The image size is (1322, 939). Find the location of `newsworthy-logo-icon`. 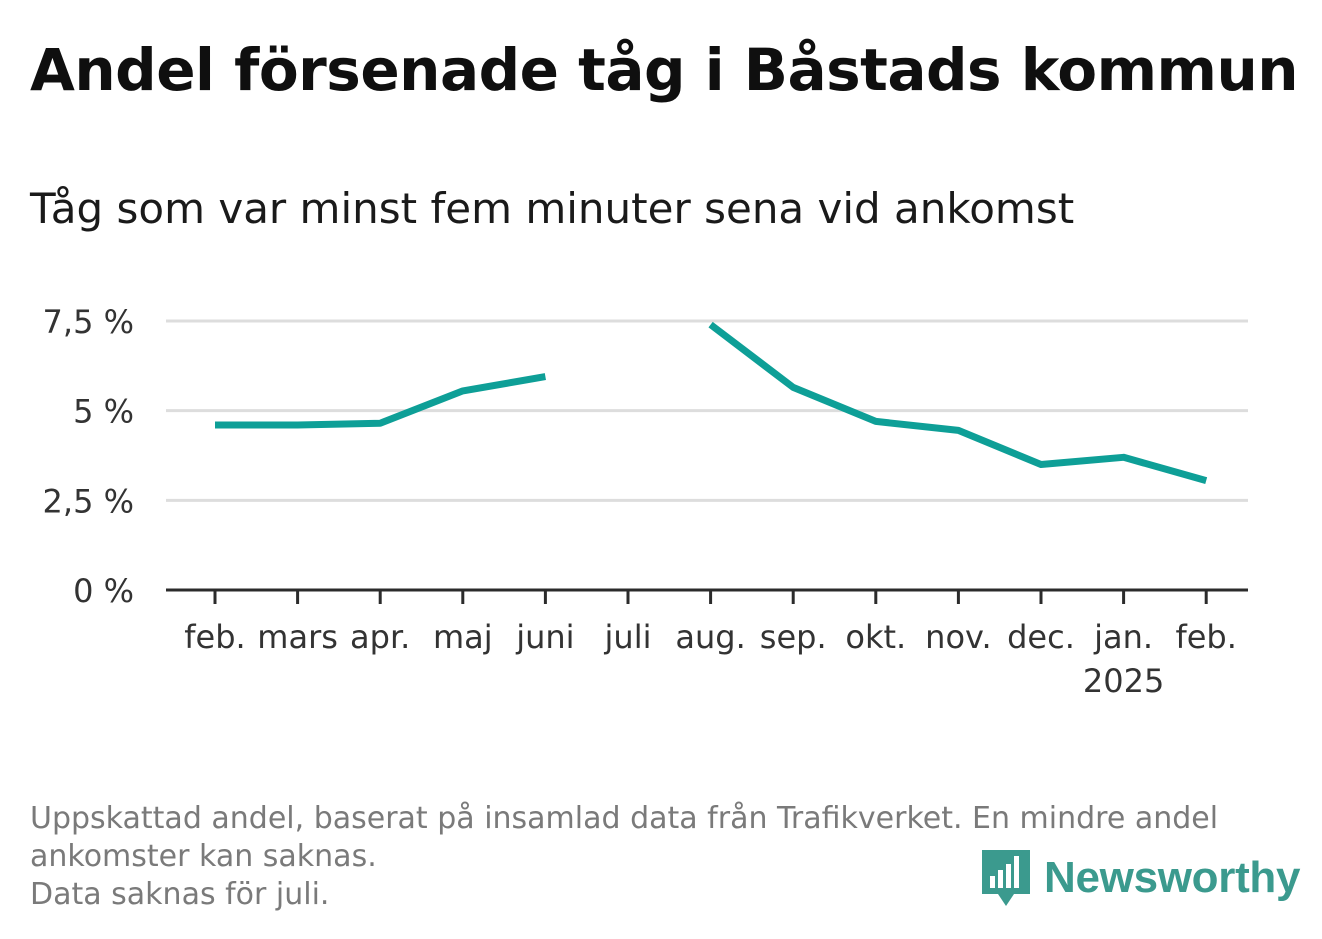

newsworthy-logo-icon is located at coordinates (1006, 878).